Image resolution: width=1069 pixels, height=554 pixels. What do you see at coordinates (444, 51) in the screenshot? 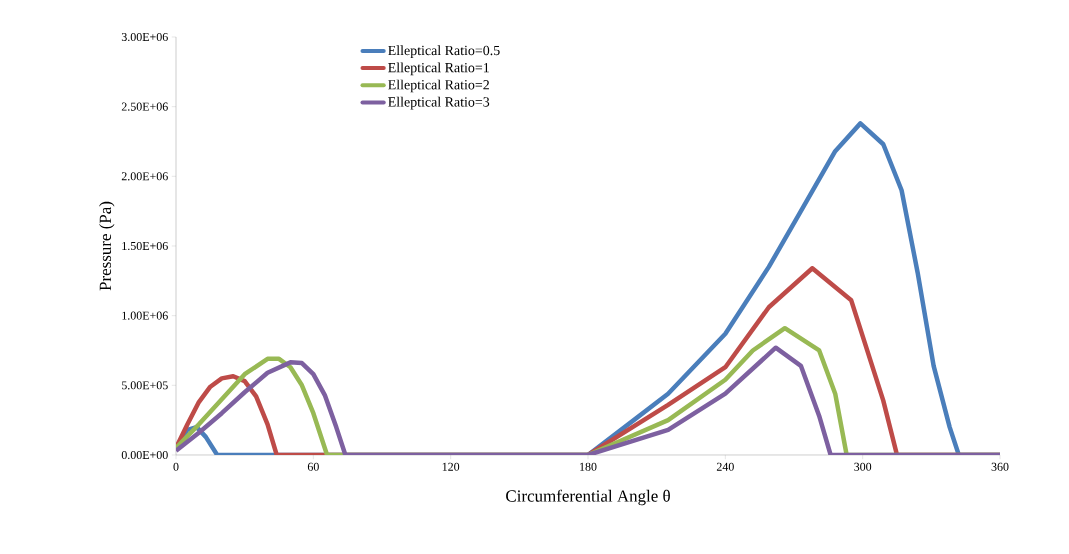
I see `legend-label: Elleptical Ratio=0.5` at bounding box center [444, 51].